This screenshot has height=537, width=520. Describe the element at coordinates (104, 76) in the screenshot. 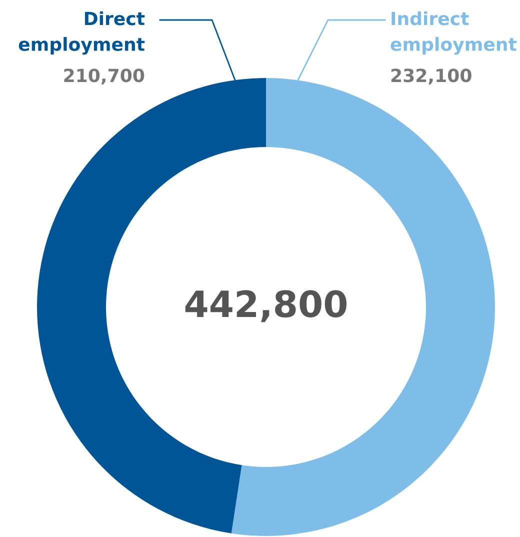

I see `data-label: 210,700` at that location.